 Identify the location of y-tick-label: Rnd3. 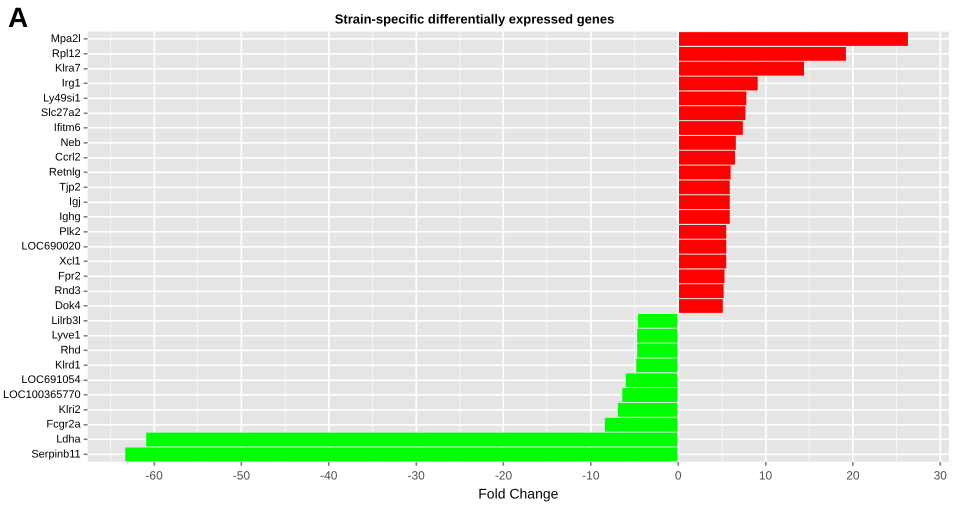
(67, 291).